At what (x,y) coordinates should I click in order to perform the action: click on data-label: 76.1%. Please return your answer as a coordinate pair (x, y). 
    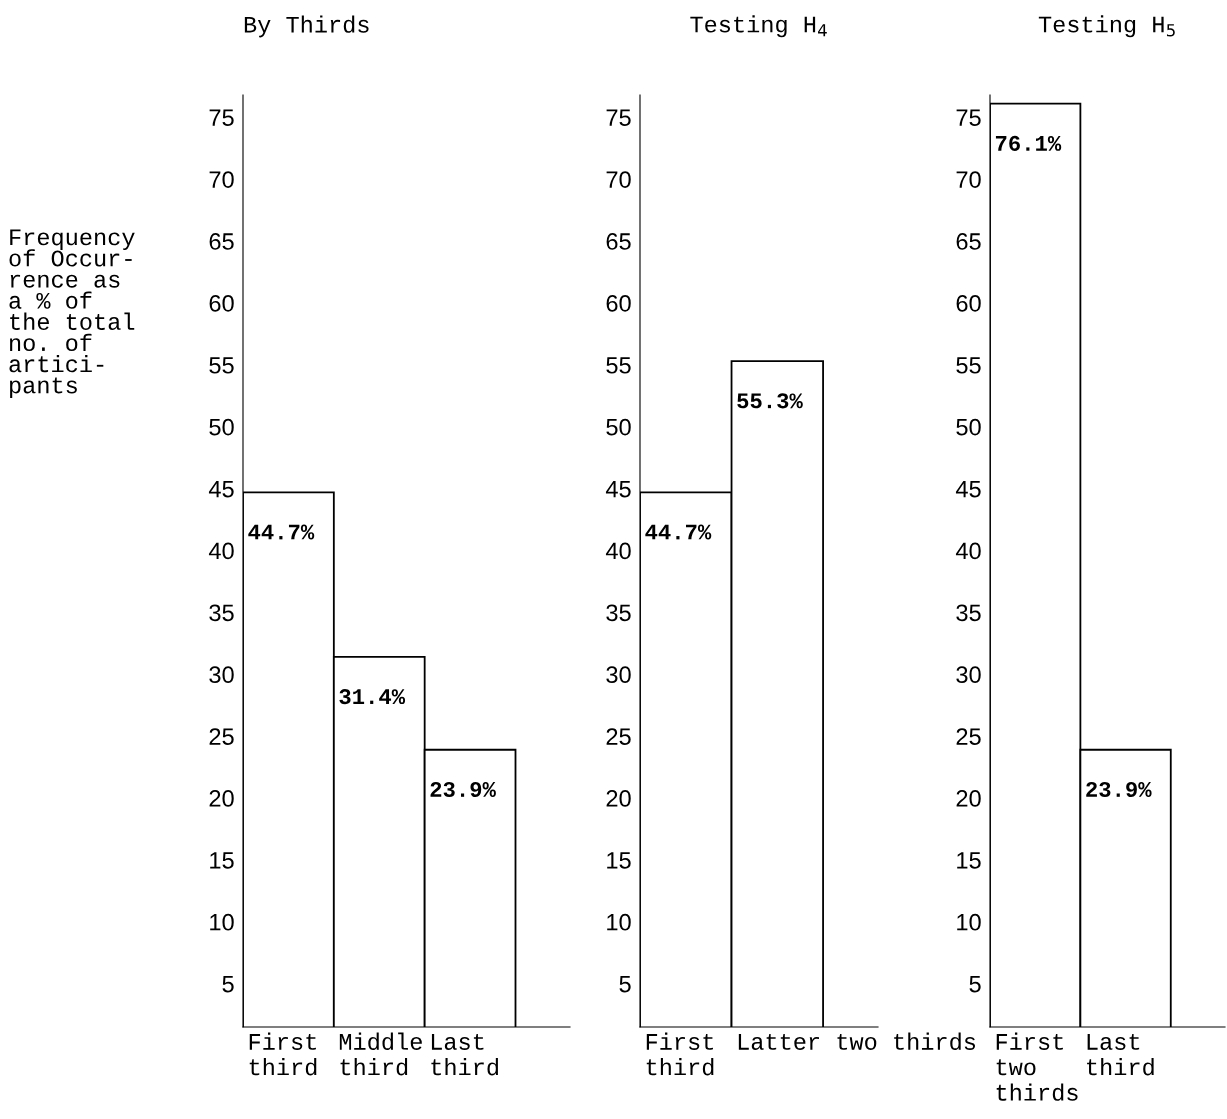
    Looking at the image, I should click on (1028, 143).